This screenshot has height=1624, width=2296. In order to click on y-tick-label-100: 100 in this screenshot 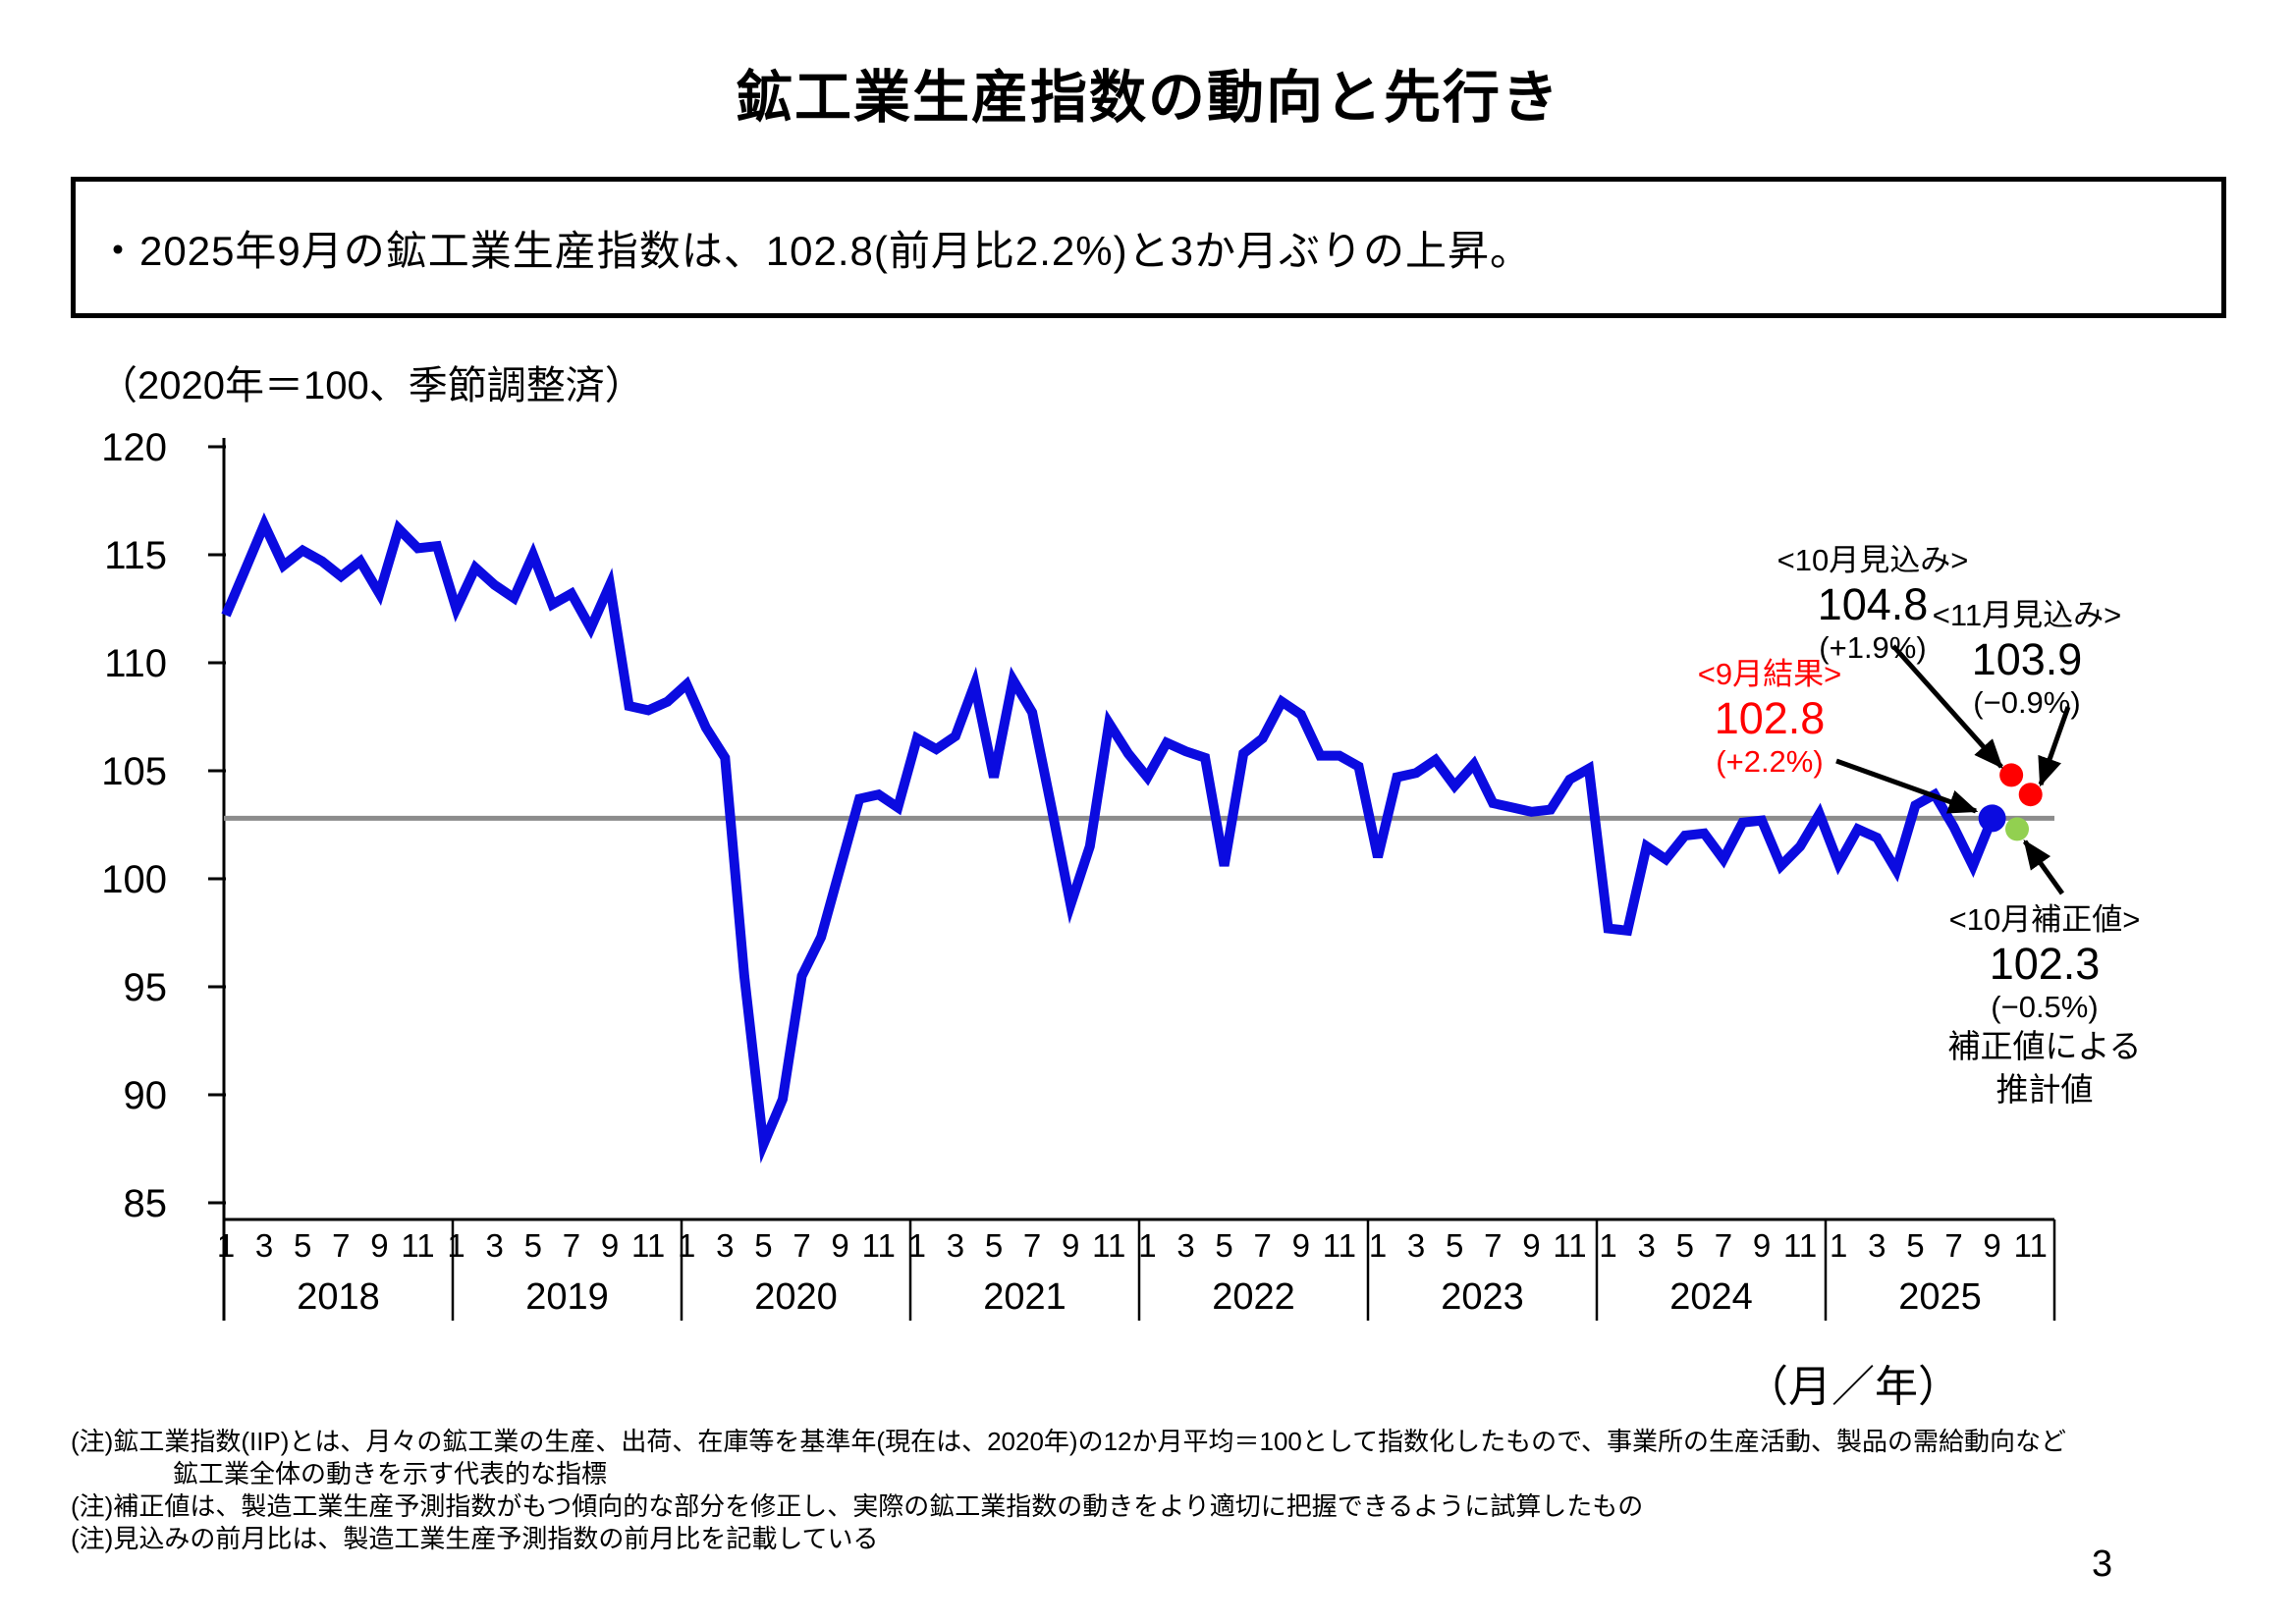, I will do `click(134, 879)`.